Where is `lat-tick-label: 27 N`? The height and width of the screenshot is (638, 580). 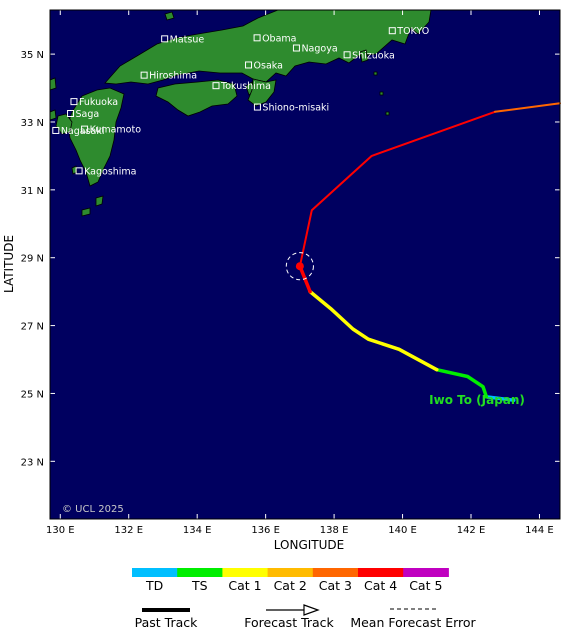 lat-tick-label: 27 N is located at coordinates (32, 327).